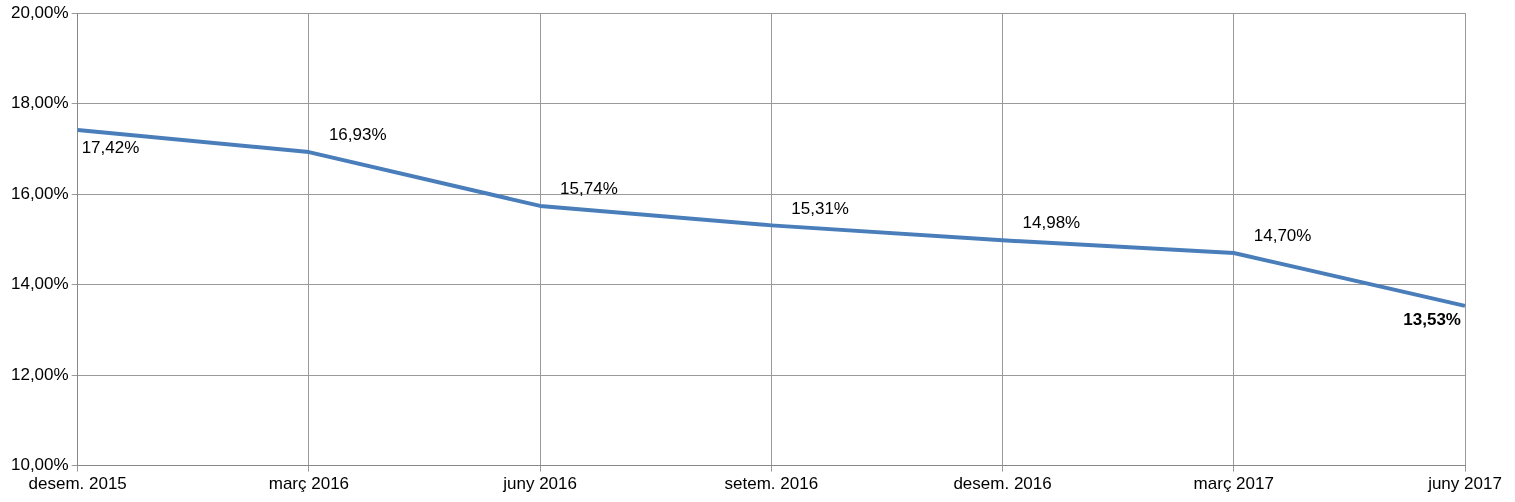 This screenshot has width=1515, height=502. I want to click on data-label: 15,31%, so click(820, 208).